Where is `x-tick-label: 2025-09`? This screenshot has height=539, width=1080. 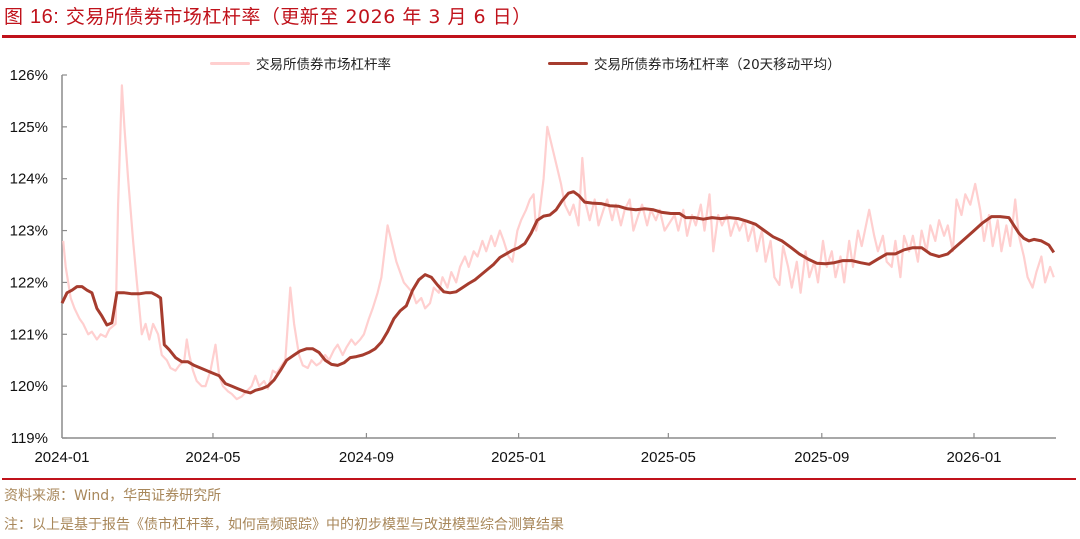
x-tick-label: 2025-09 is located at coordinates (821, 457).